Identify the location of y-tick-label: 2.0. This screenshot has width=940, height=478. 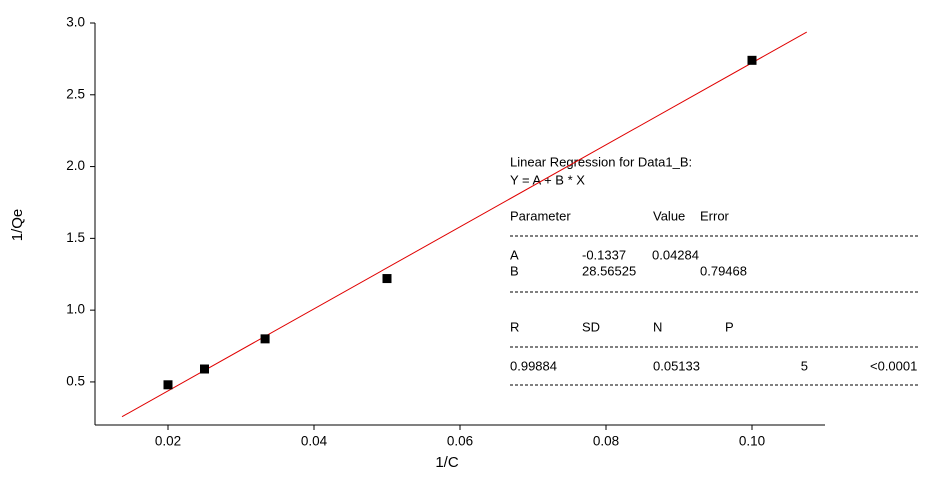
(75, 165).